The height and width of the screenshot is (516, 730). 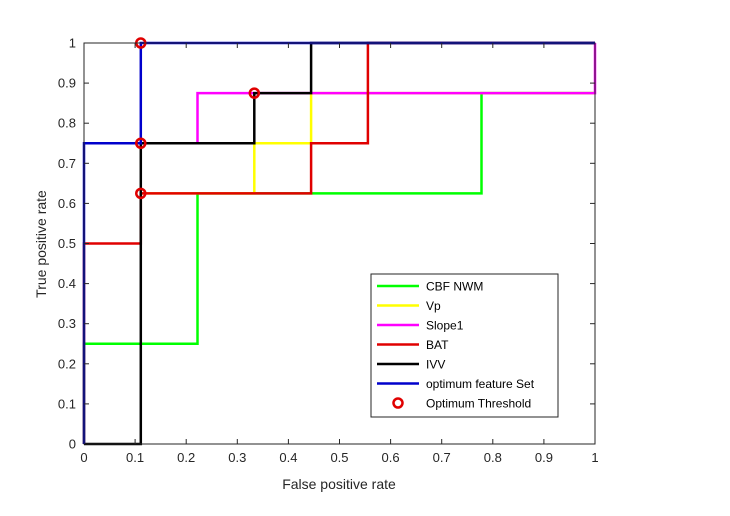 I want to click on y-tick-label: 0.7, so click(x=67, y=163).